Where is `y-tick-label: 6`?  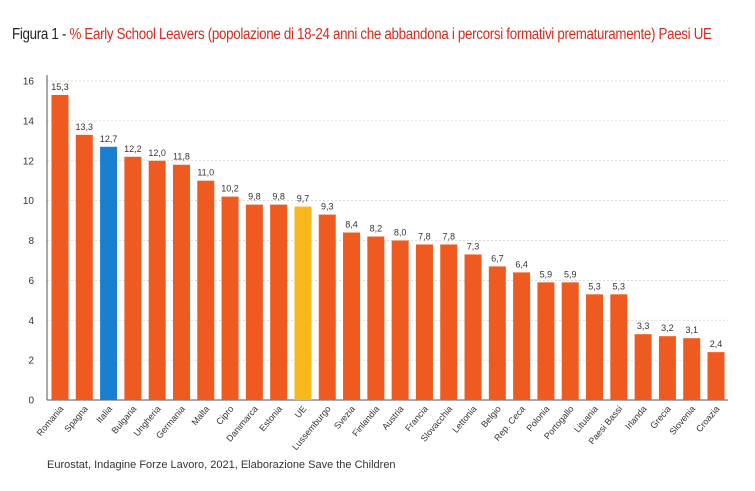 y-tick-label: 6 is located at coordinates (31, 281).